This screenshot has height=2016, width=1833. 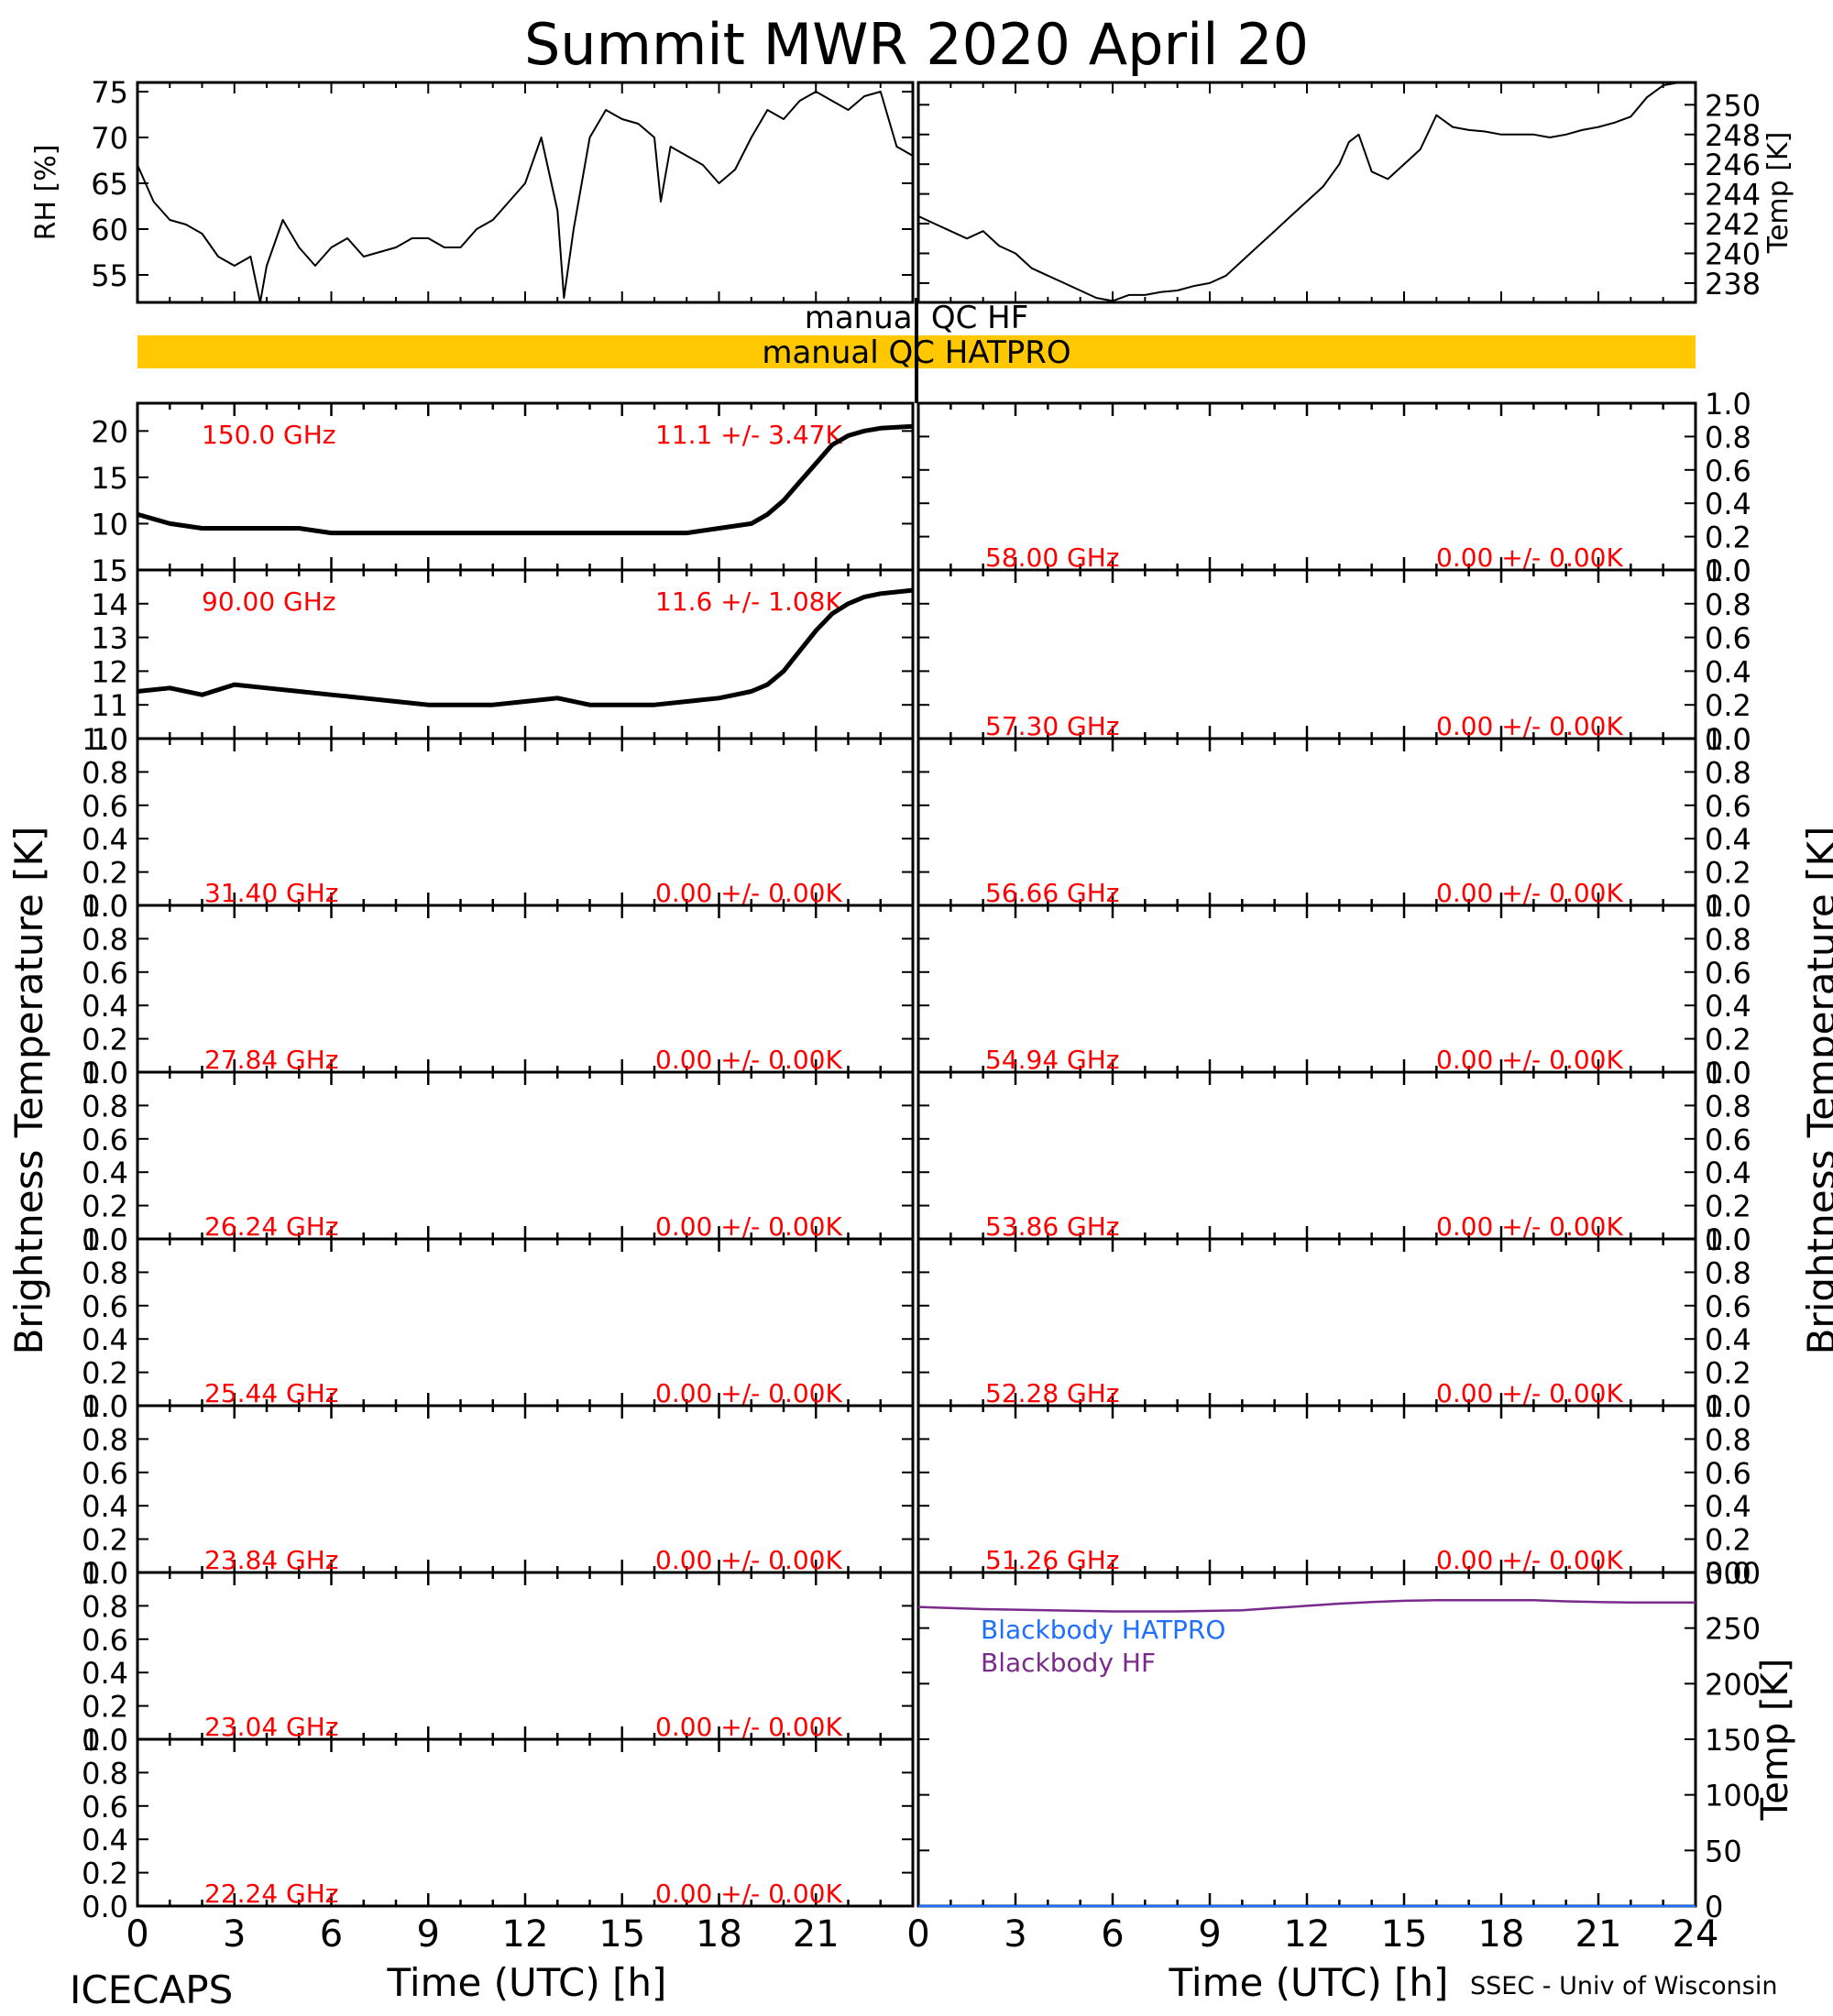 I want to click on y-tick-label: 246, so click(x=1733, y=165).